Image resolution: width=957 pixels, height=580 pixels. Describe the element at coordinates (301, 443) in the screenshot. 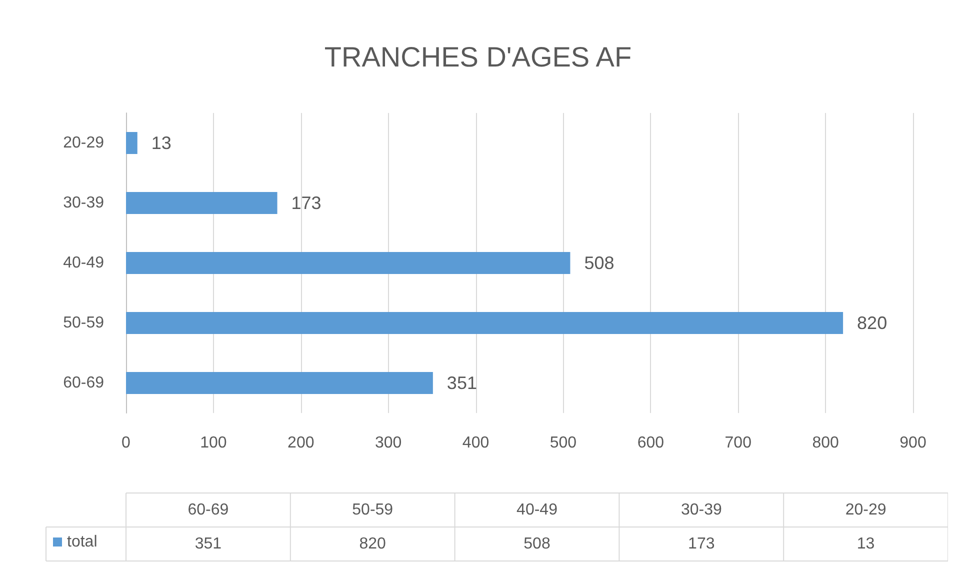

I see `x-tick-label: 200` at that location.